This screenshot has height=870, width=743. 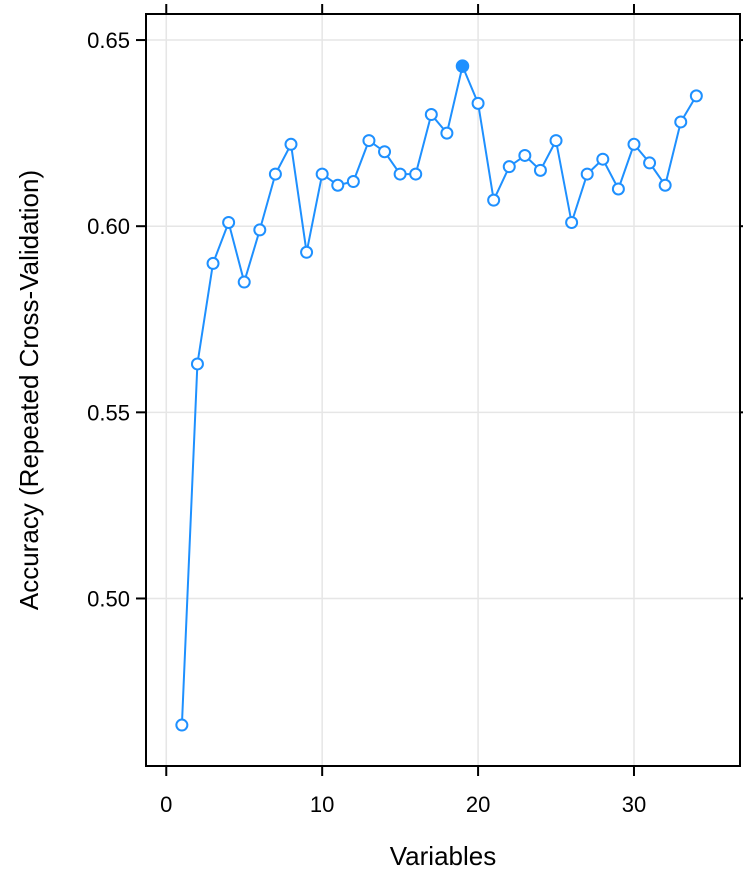 I want to click on y-tick-label: 0.65, so click(x=108, y=40).